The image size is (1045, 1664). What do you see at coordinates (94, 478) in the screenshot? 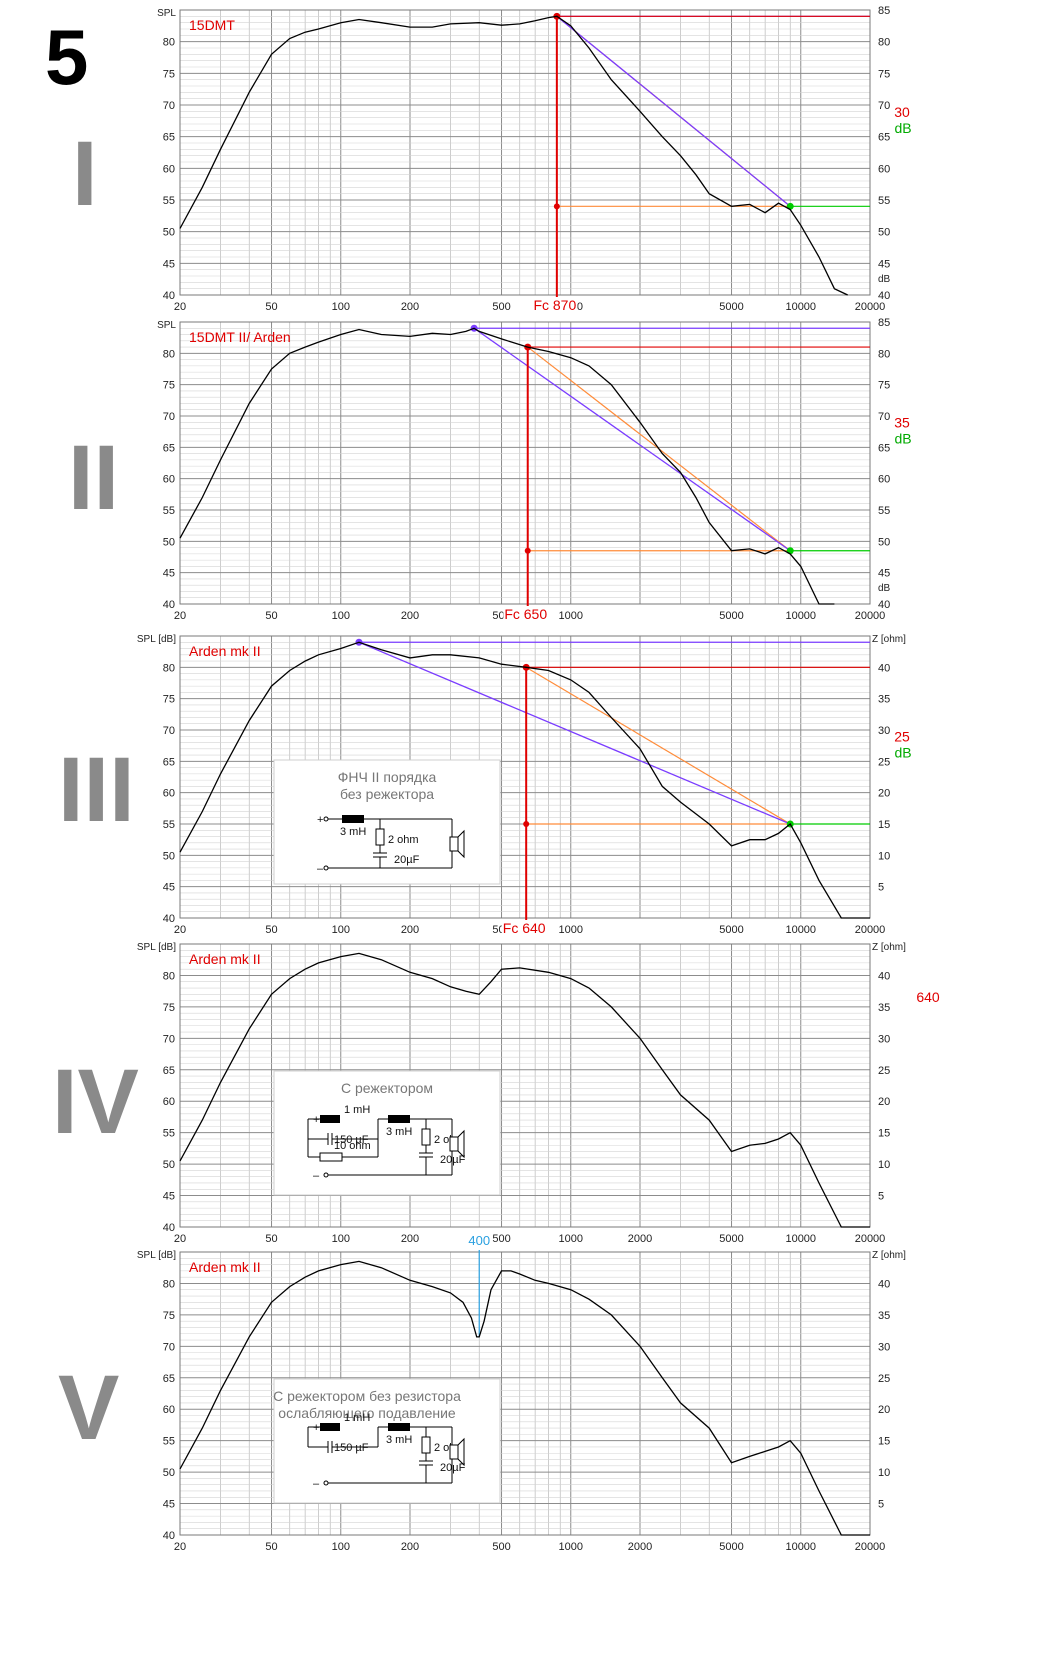
I see `panel-roman-numeral: II` at bounding box center [94, 478].